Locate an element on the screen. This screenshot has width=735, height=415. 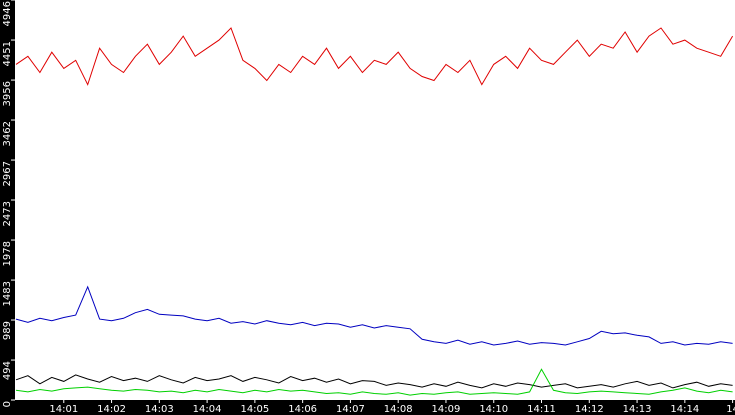
x-tick-label: 14:11 is located at coordinates (541, 409).